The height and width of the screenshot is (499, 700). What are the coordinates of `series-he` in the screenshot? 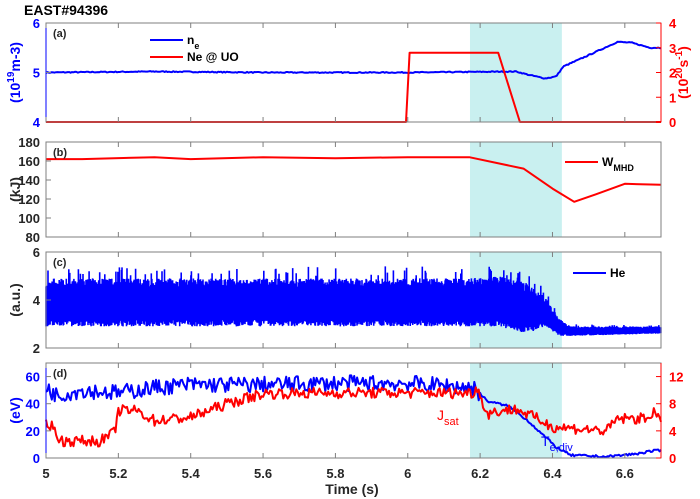 It's located at (353, 301).